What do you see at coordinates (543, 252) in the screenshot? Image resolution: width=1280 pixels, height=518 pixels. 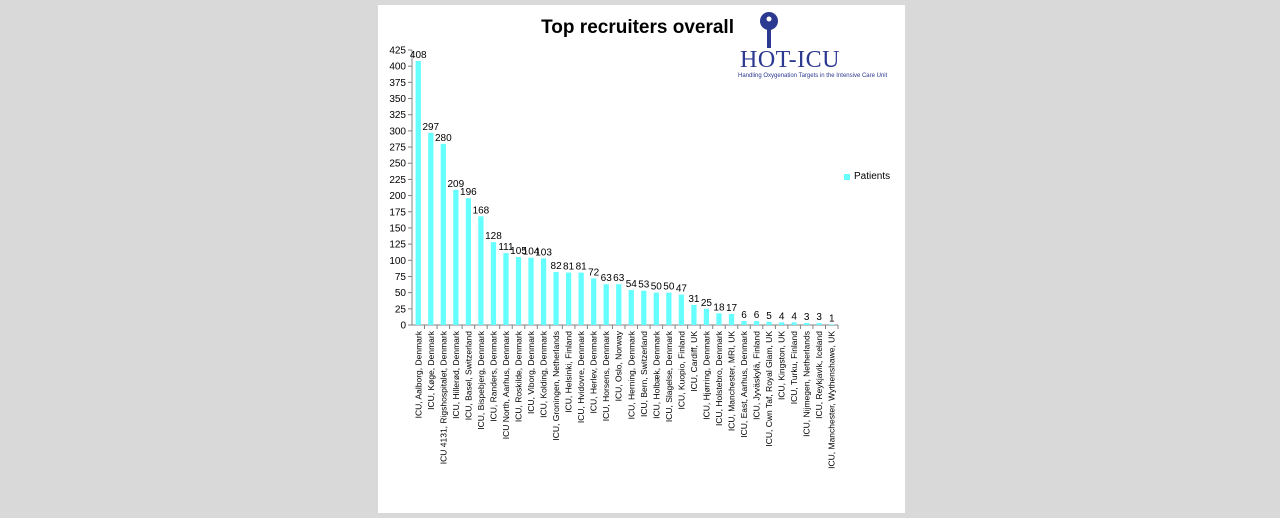 I see `data-label: 103` at bounding box center [543, 252].